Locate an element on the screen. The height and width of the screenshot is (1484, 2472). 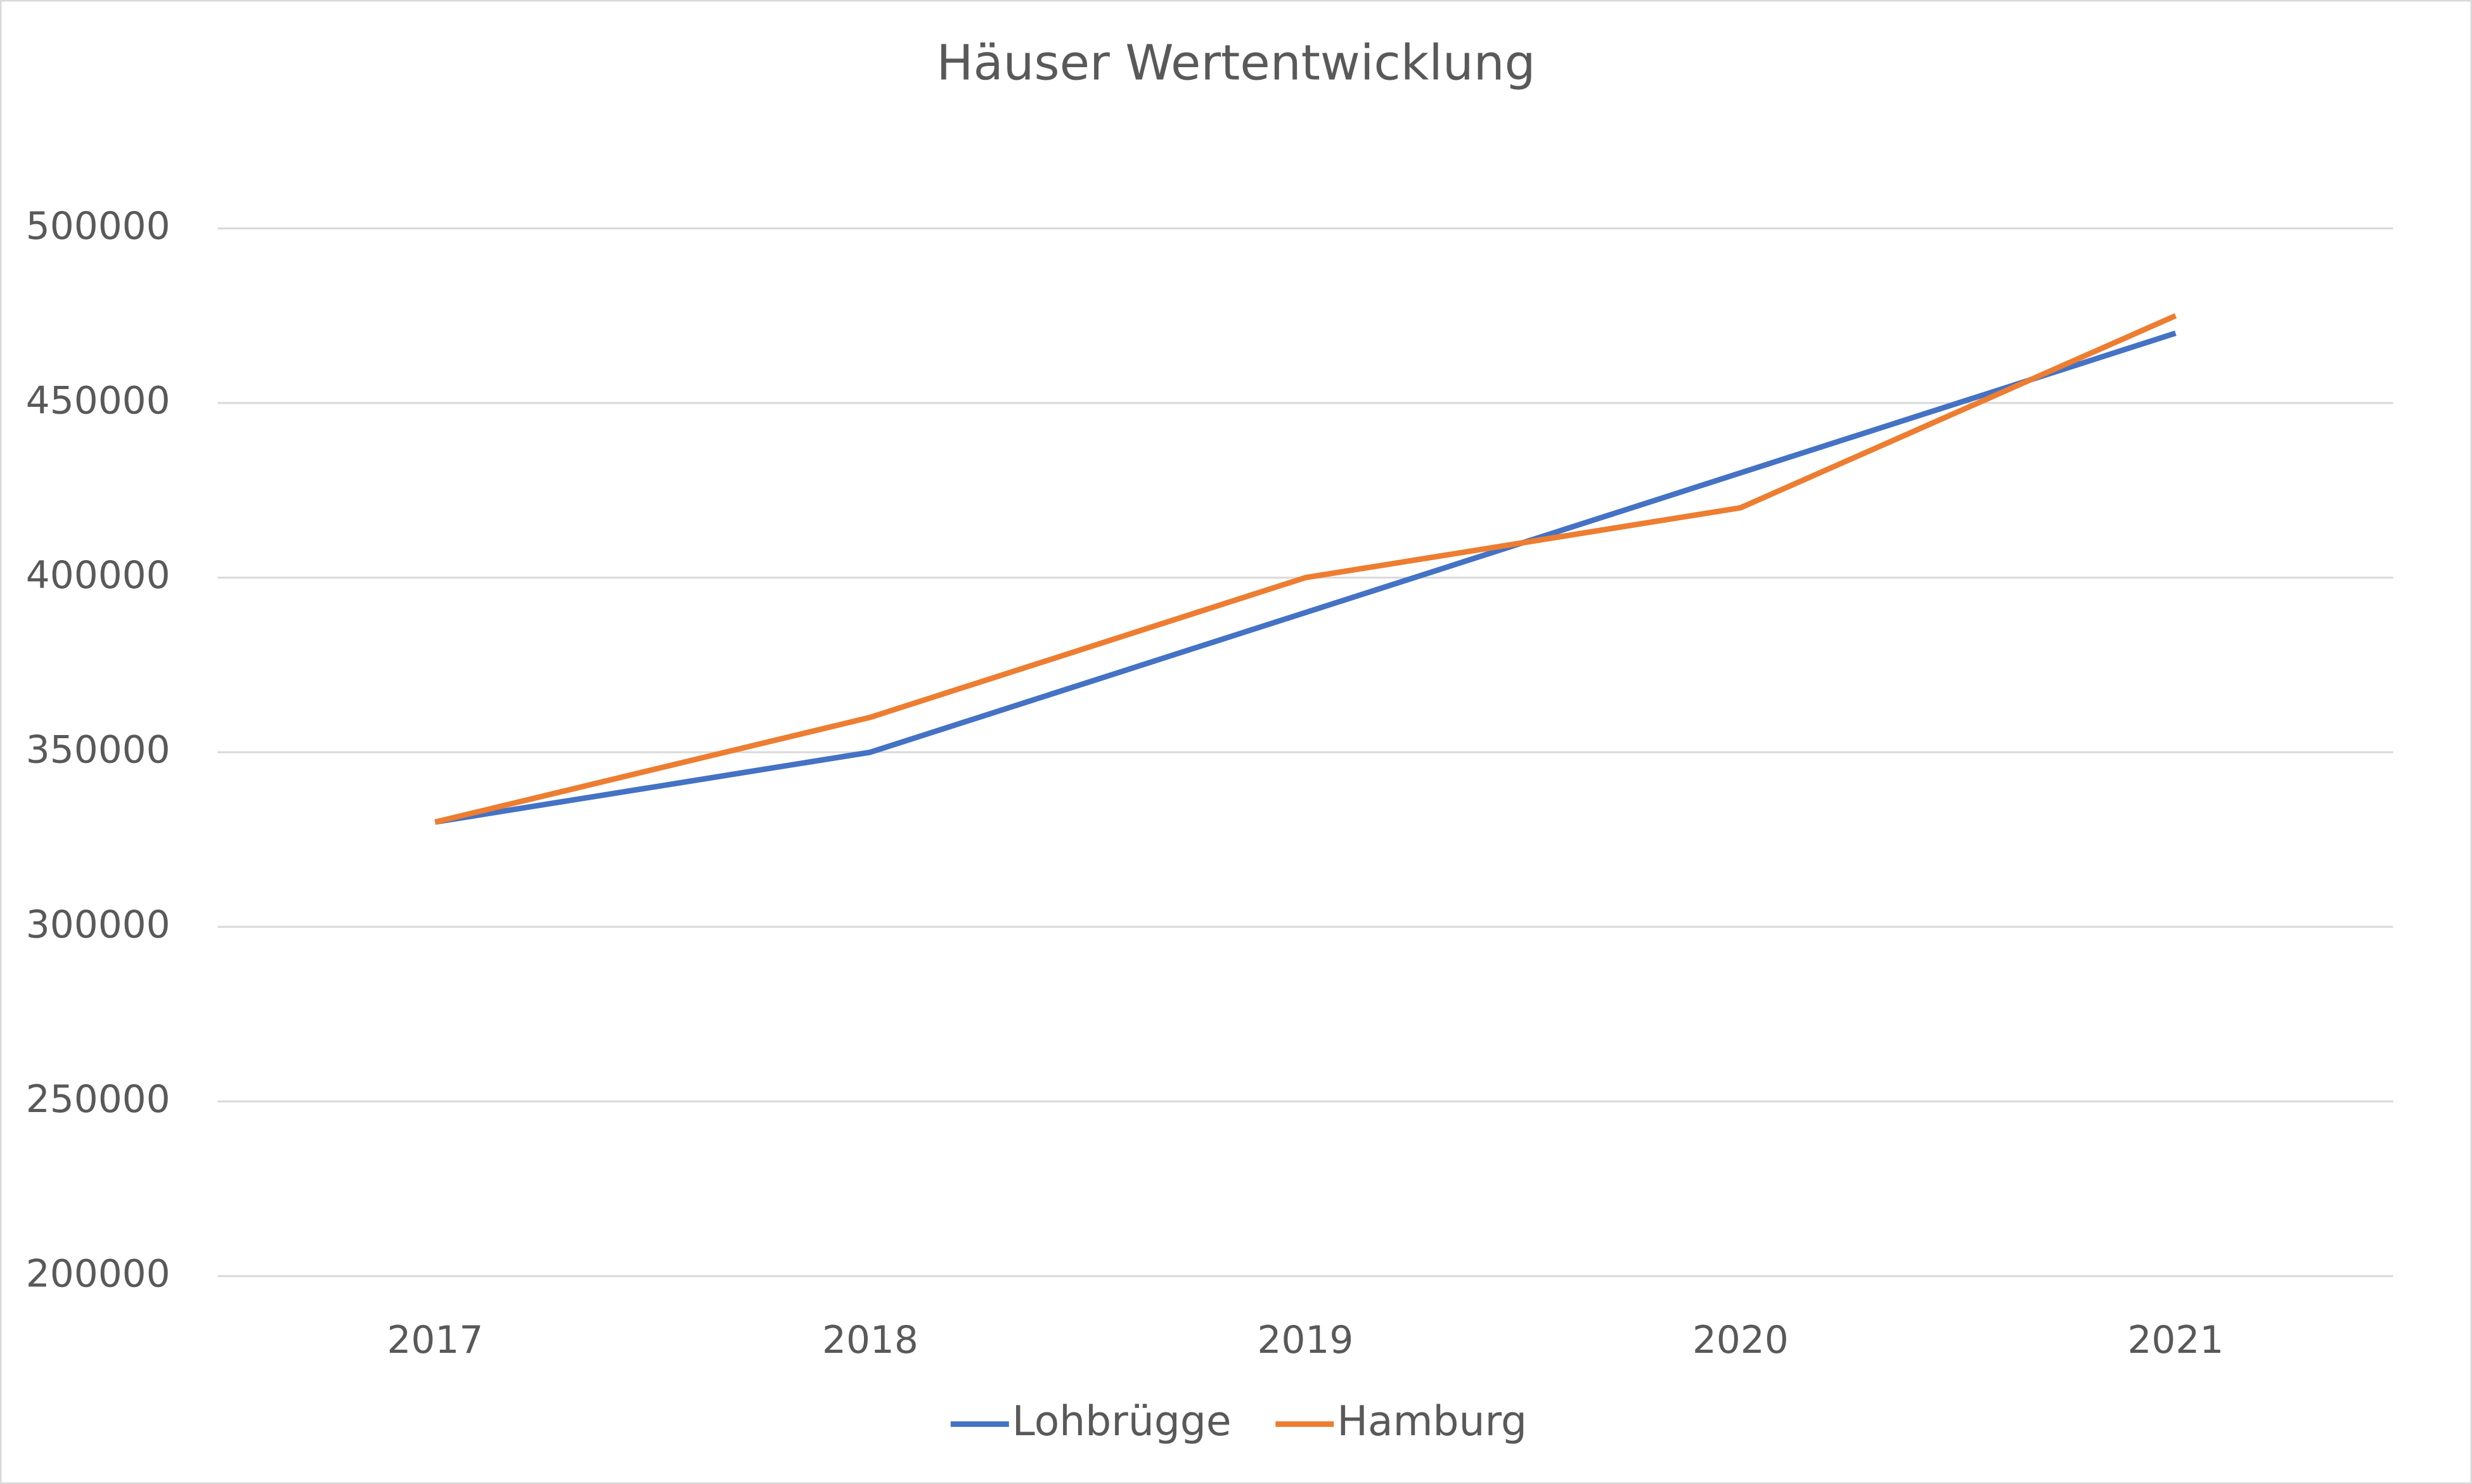
y-tick-label: 500000 is located at coordinates (98, 226).